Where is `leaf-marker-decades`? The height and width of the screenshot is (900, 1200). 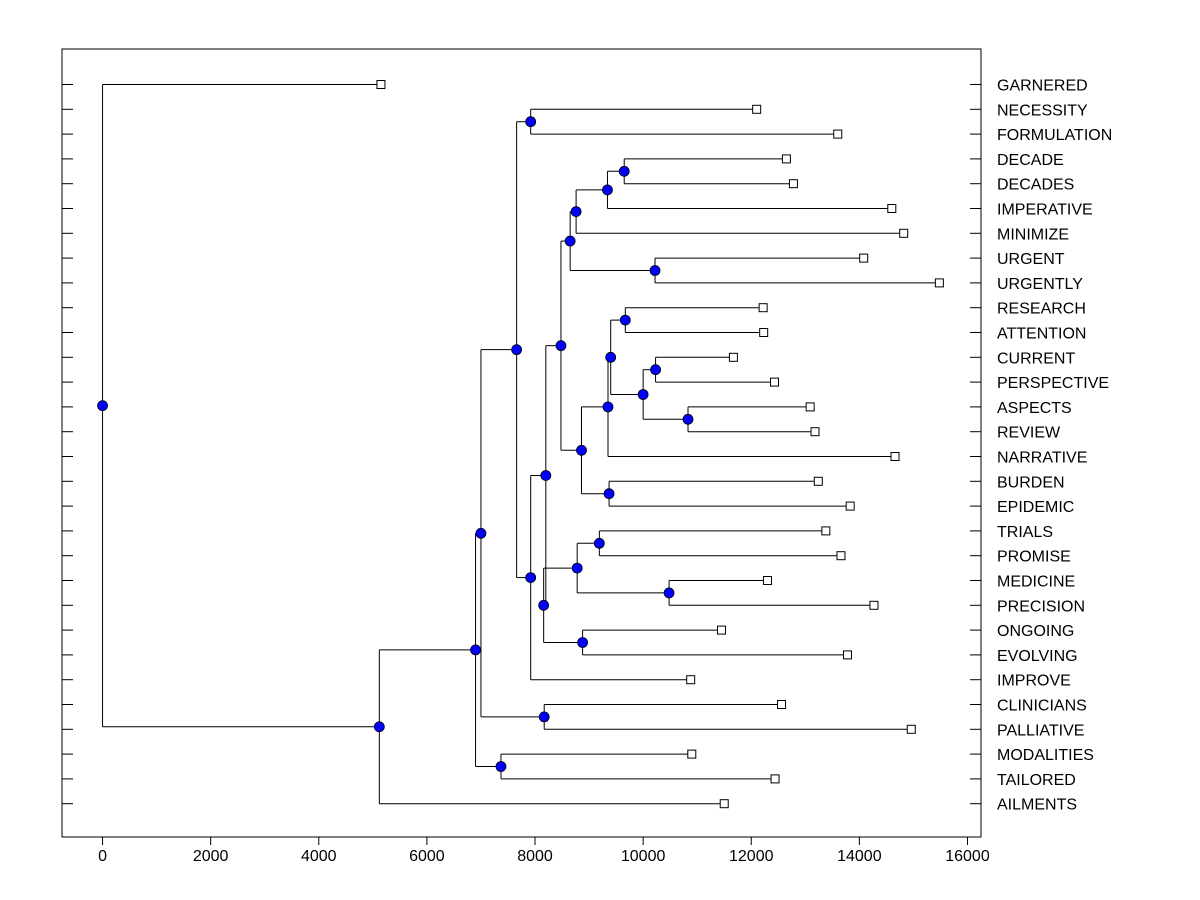
leaf-marker-decades is located at coordinates (793, 184).